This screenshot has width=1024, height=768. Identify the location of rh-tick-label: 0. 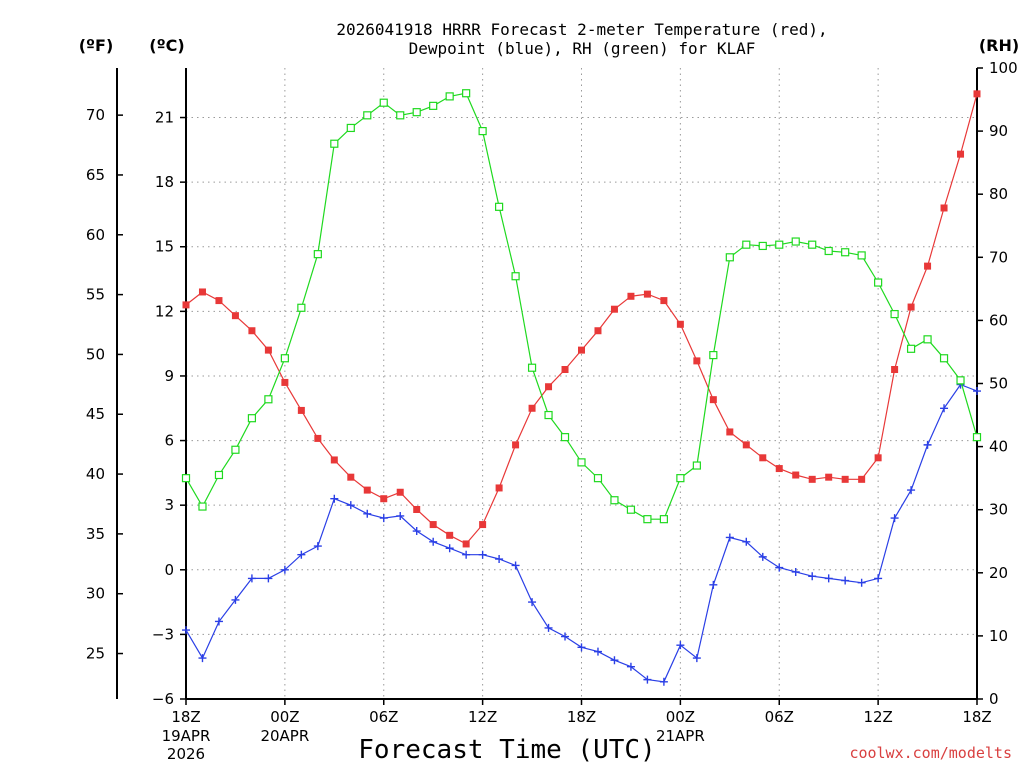
(994, 699).